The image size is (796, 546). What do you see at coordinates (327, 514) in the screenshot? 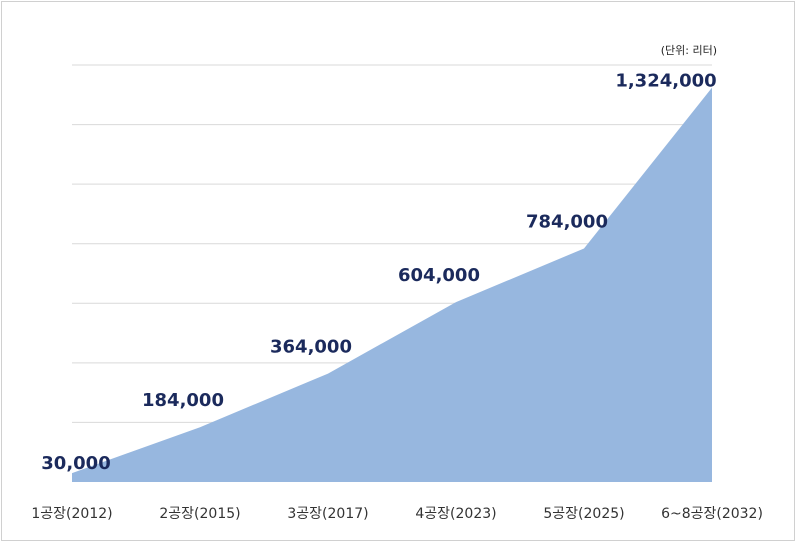
I see `x-tick-label: 3공장(2017)` at bounding box center [327, 514].